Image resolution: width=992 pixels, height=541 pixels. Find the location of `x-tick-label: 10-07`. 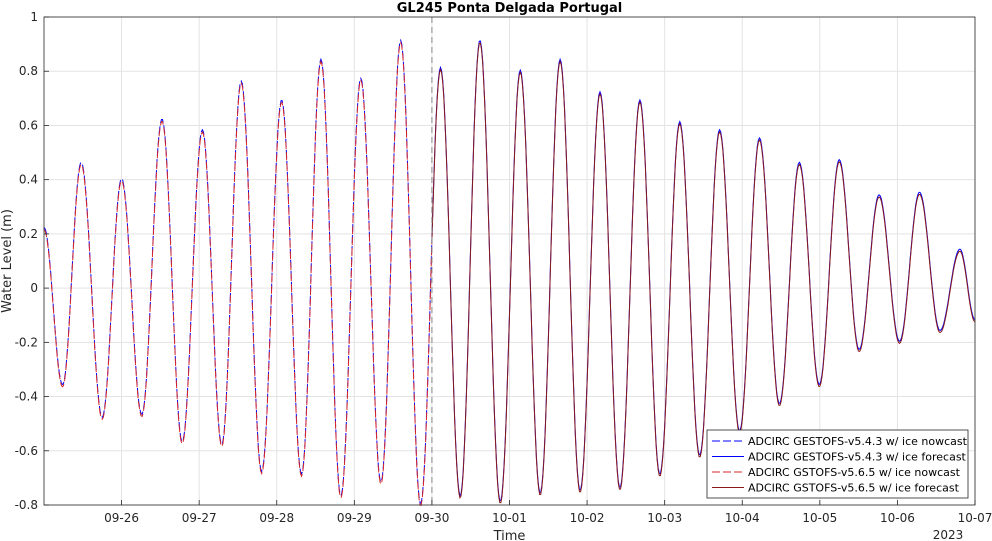

x-tick-label: 10-07 is located at coordinates (975, 518).